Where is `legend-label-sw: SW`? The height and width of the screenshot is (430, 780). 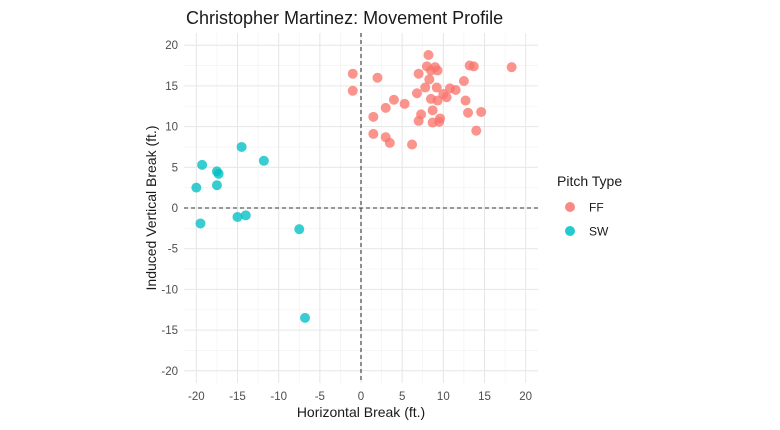 legend-label-sw: SW is located at coordinates (599, 232).